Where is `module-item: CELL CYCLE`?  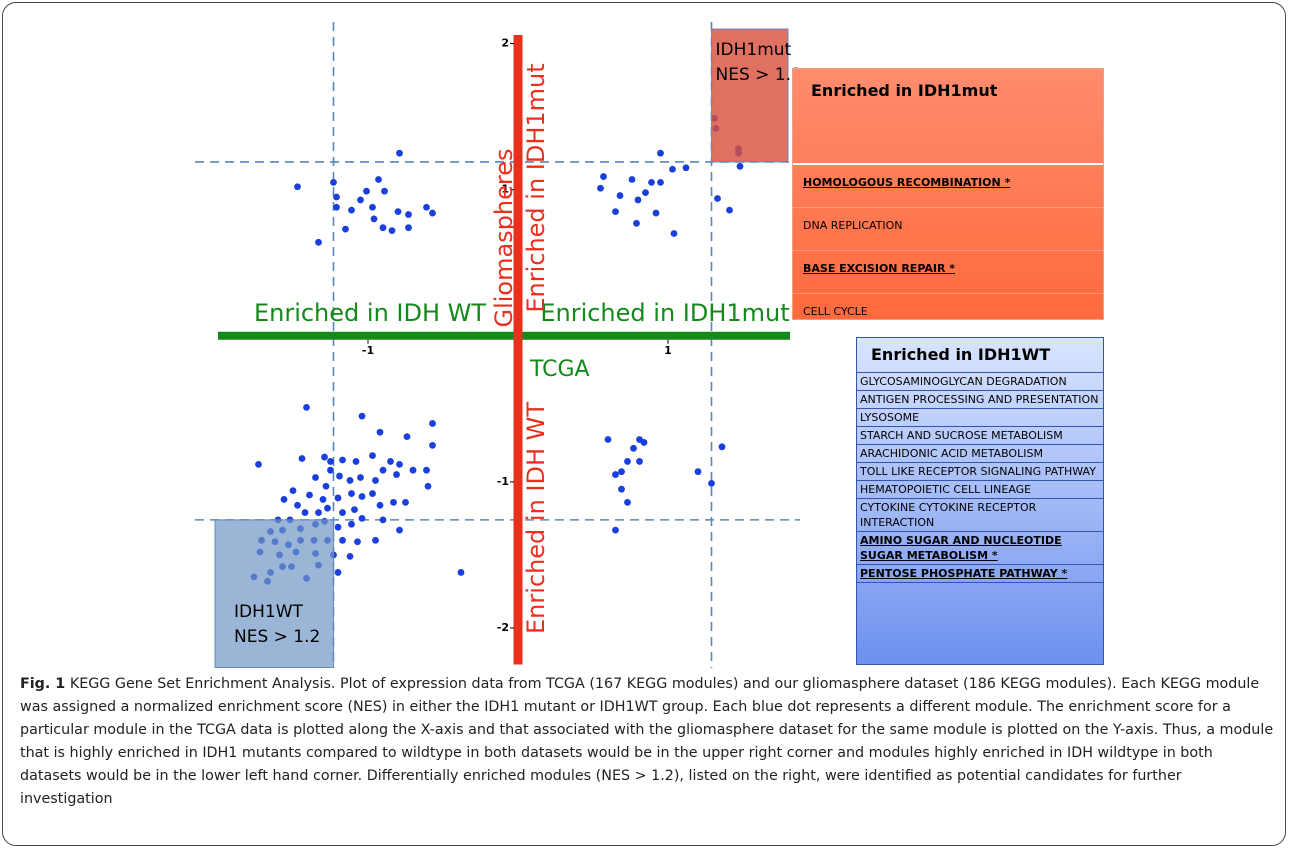
module-item: CELL CYCLE is located at coordinates (948, 315).